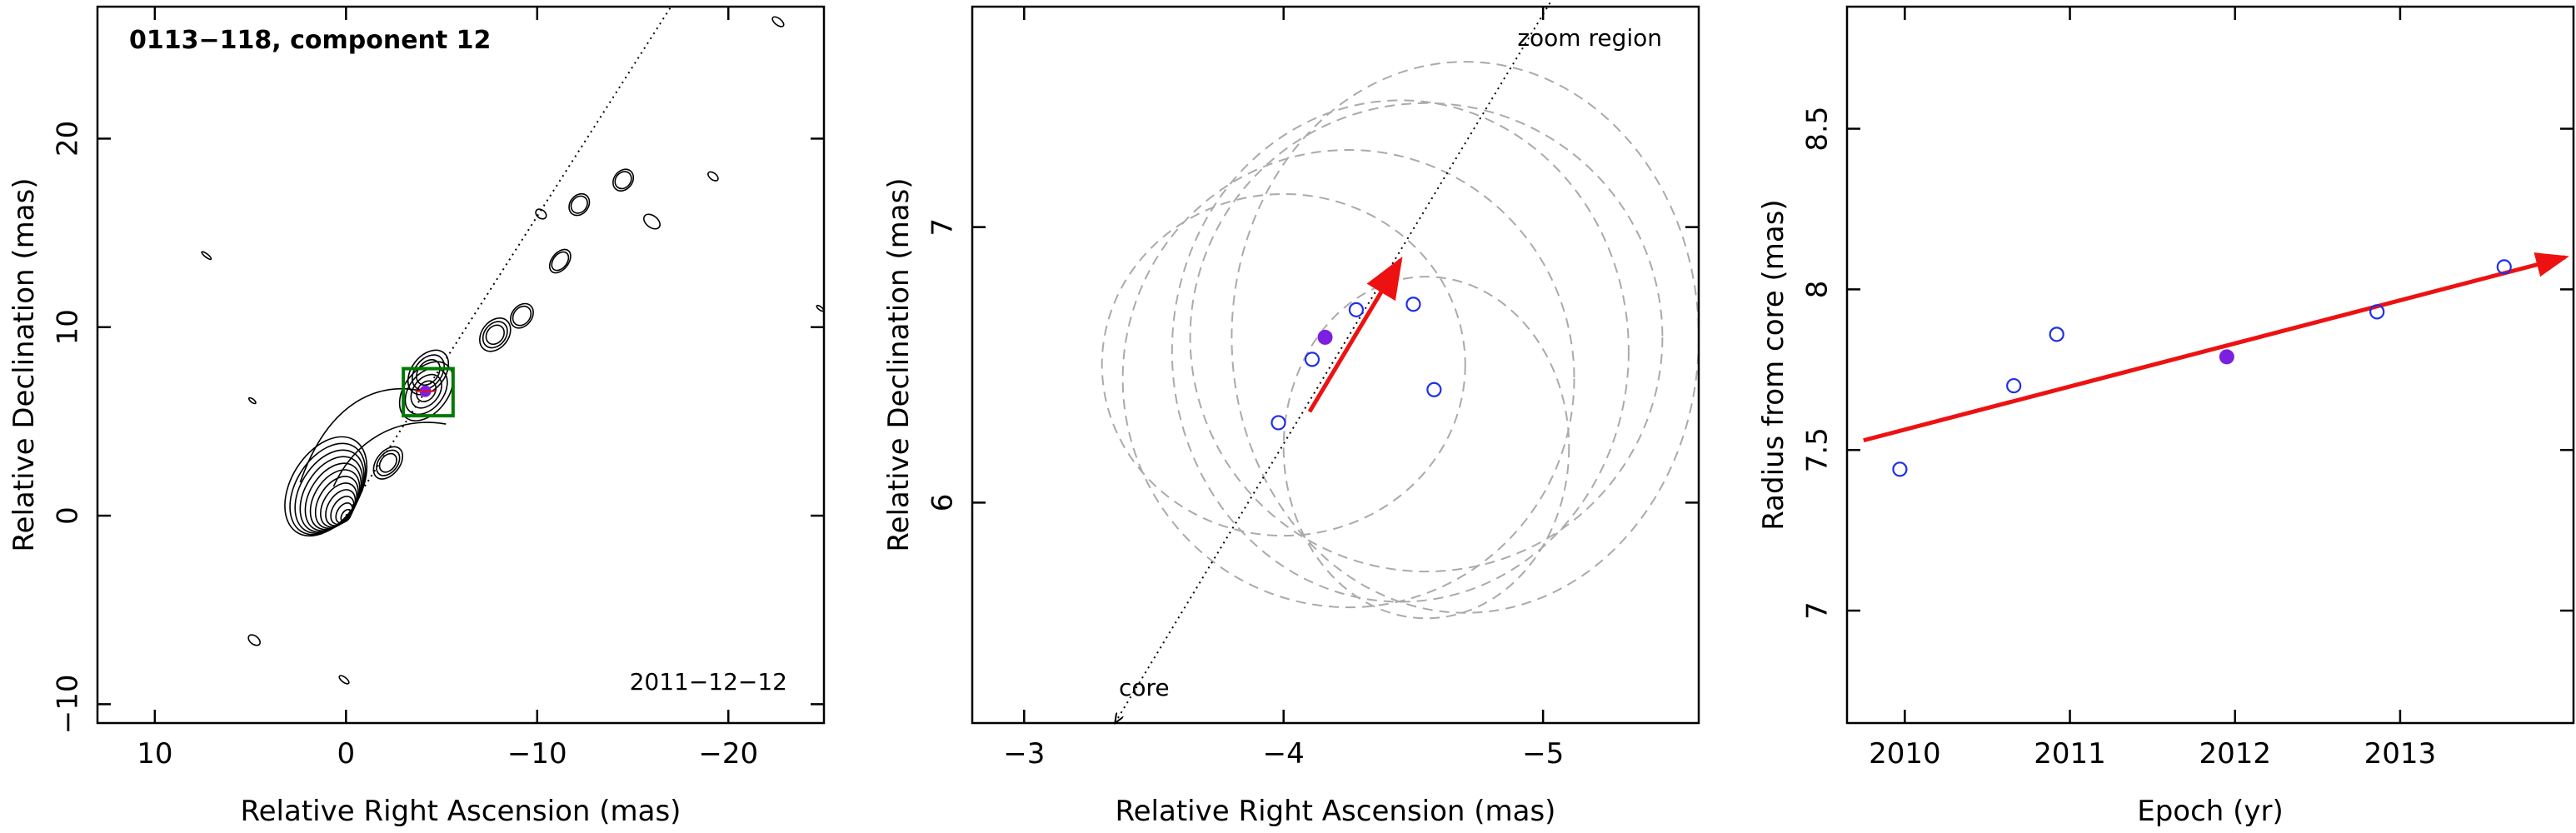 The image size is (2576, 833). Describe the element at coordinates (2216, 347) in the screenshot. I see `fit-line-arrow` at that location.